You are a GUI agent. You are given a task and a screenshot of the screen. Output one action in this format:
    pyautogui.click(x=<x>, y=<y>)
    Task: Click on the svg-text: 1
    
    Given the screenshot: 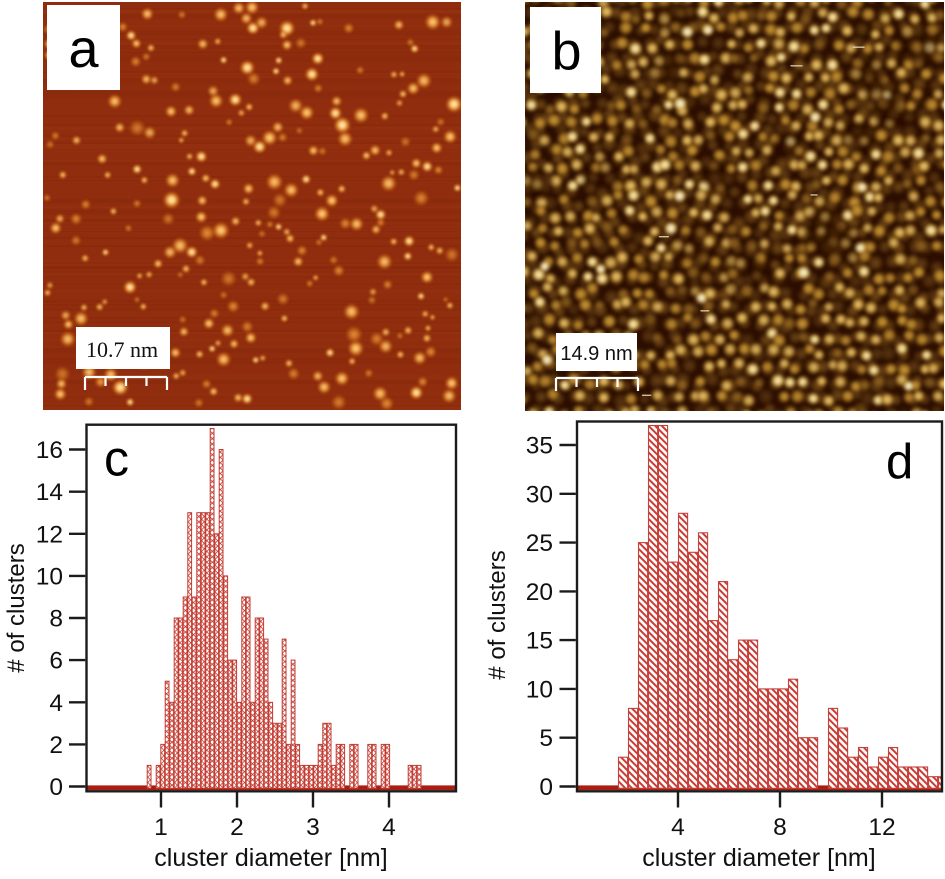 What is the action you would take?
    pyautogui.click(x=161, y=827)
    